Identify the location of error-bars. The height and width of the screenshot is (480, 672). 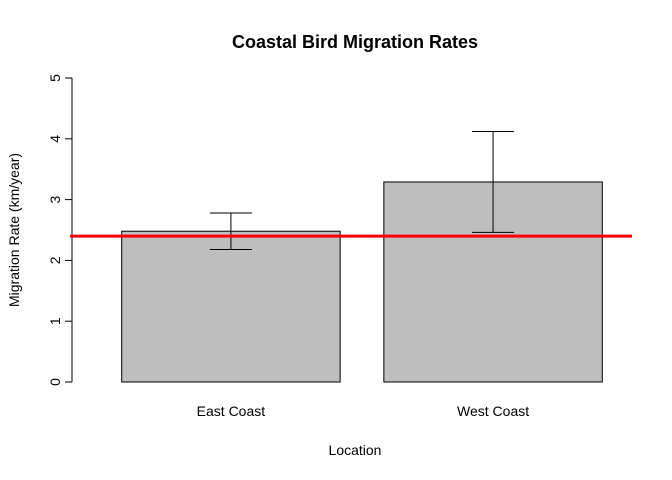
(362, 190).